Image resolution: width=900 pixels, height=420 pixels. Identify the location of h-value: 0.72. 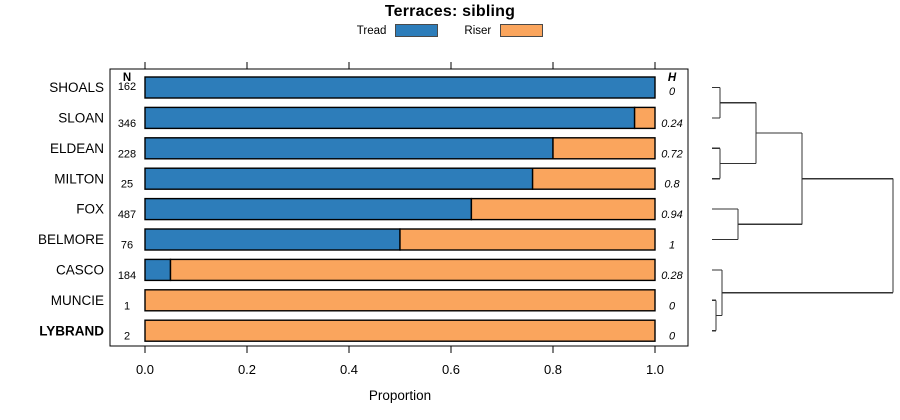
(671, 154).